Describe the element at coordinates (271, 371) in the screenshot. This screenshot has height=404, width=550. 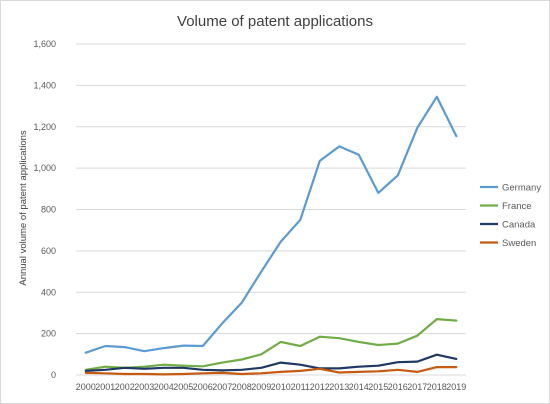
I see `series-line-sweden` at that location.